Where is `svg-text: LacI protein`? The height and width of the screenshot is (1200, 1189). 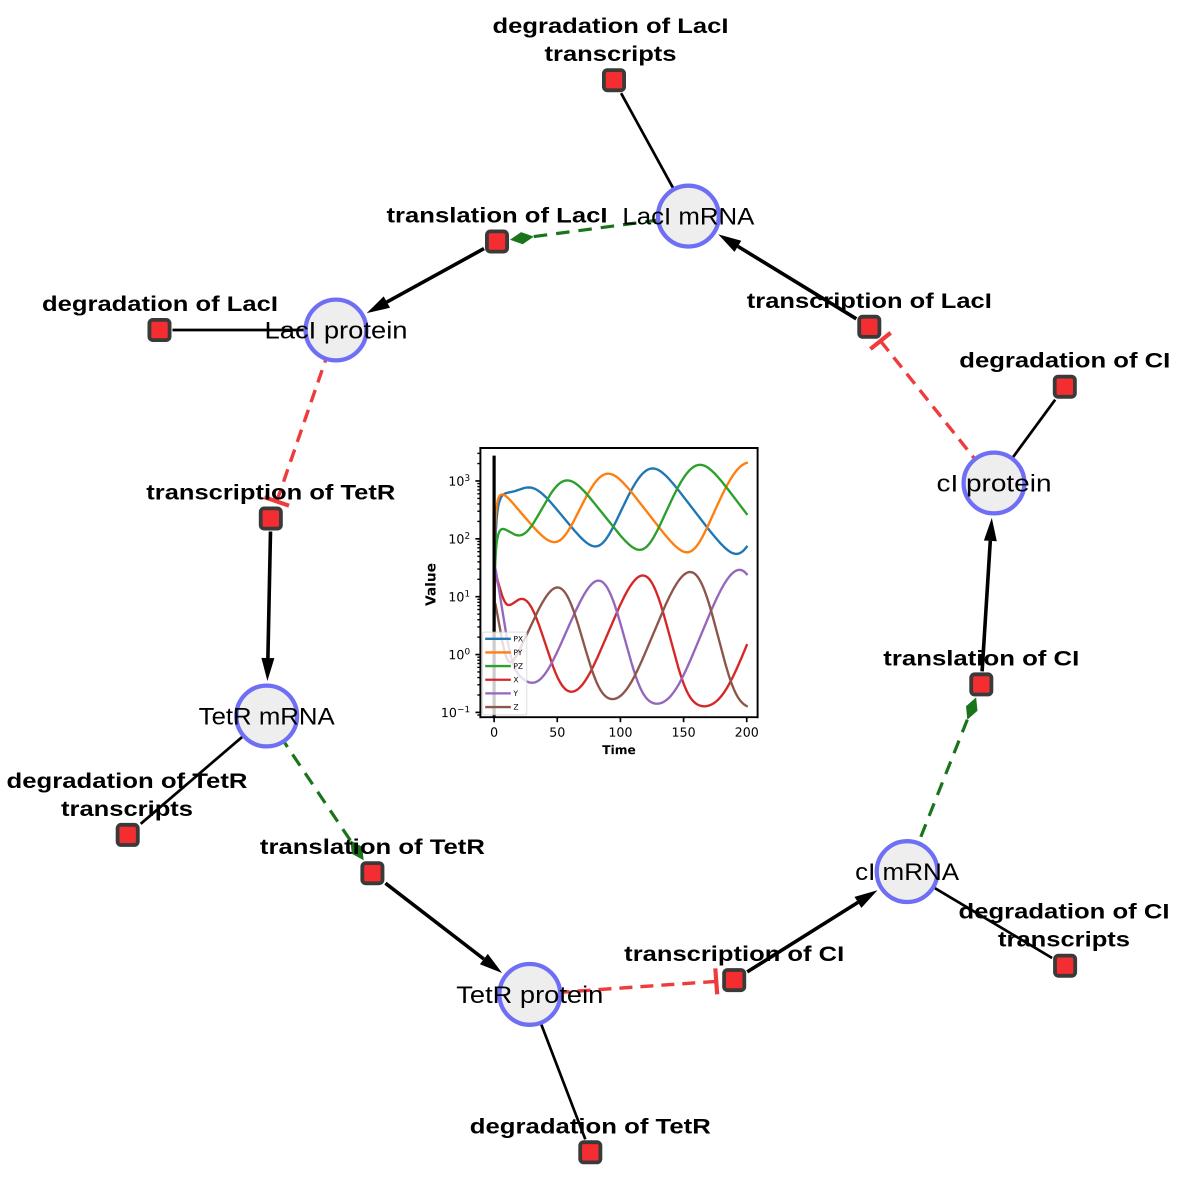 svg-text: LacI protein is located at coordinates (336, 331).